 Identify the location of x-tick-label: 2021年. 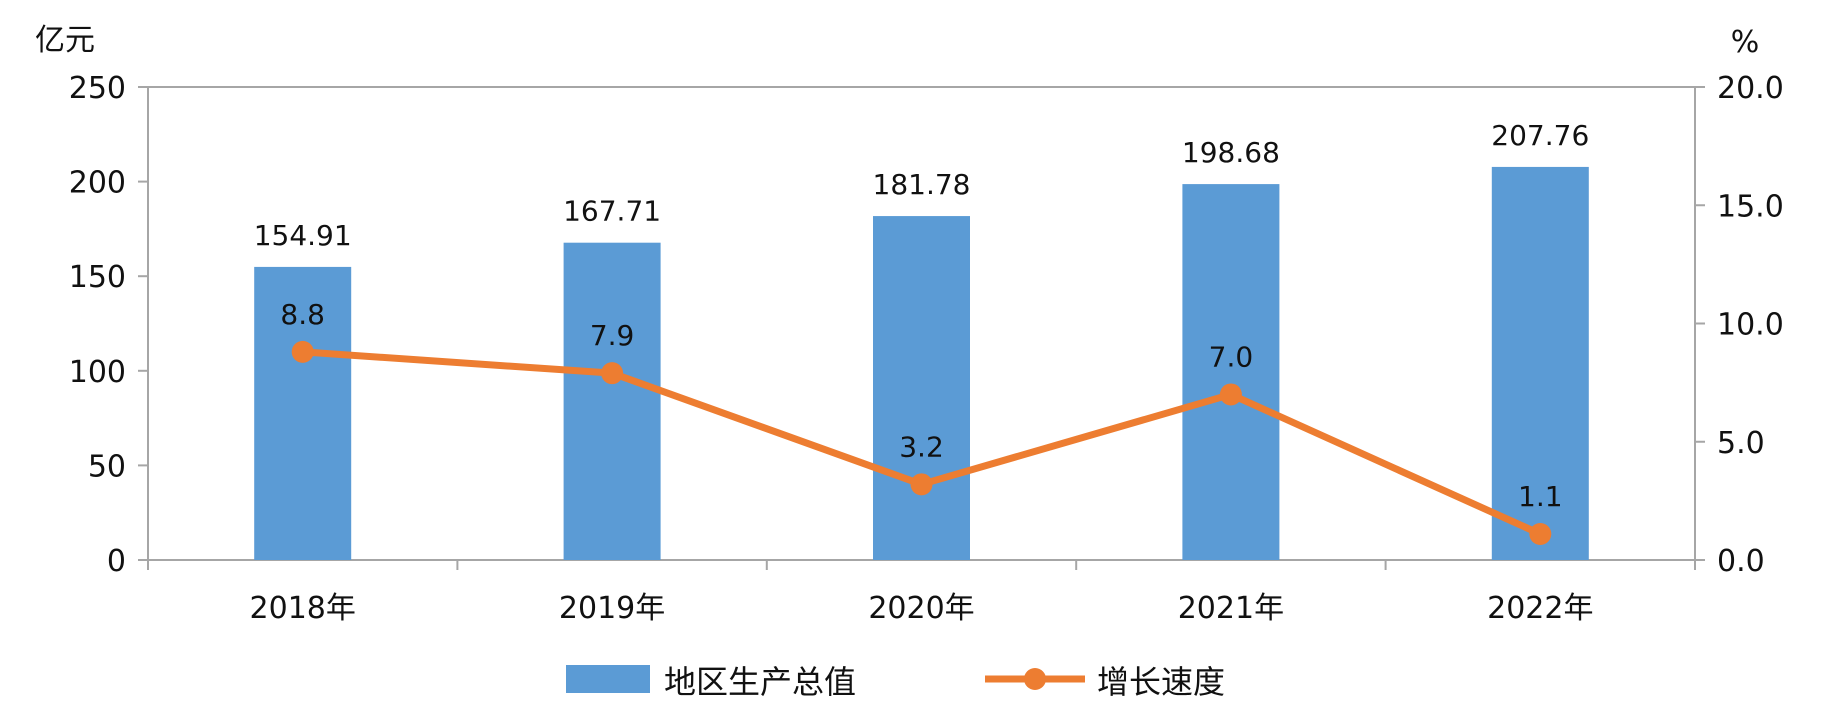
(1231, 608).